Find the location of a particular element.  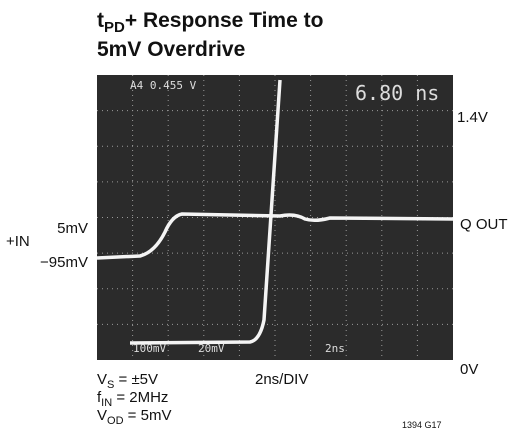

condition-sub: OD is located at coordinates (115, 421).